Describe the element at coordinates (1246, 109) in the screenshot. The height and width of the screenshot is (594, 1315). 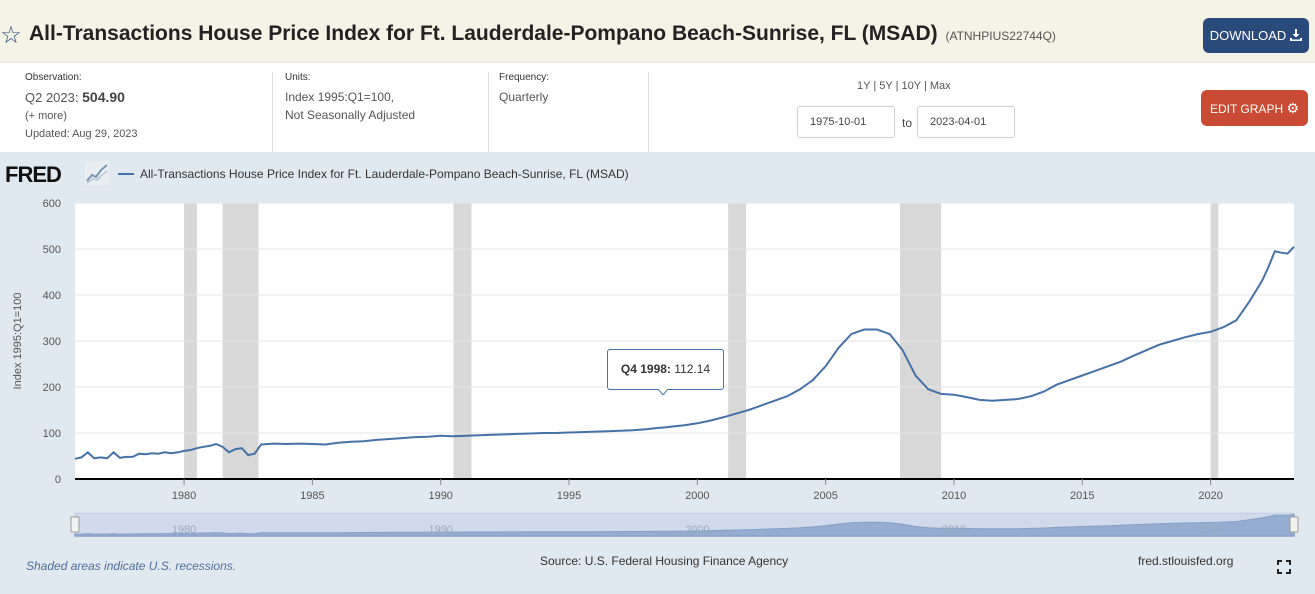
I see `edit-graph-label: EDIT GRAPH` at that location.